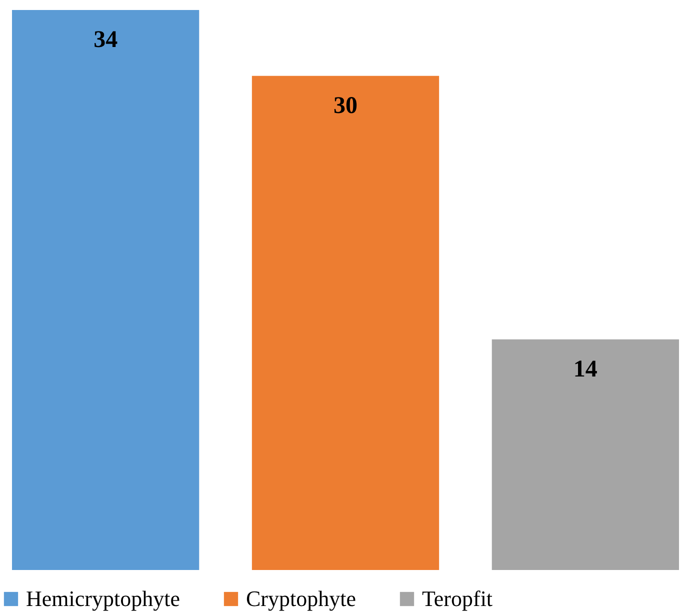 The width and height of the screenshot is (691, 615). I want to click on legend-label: Teropfit, so click(457, 598).